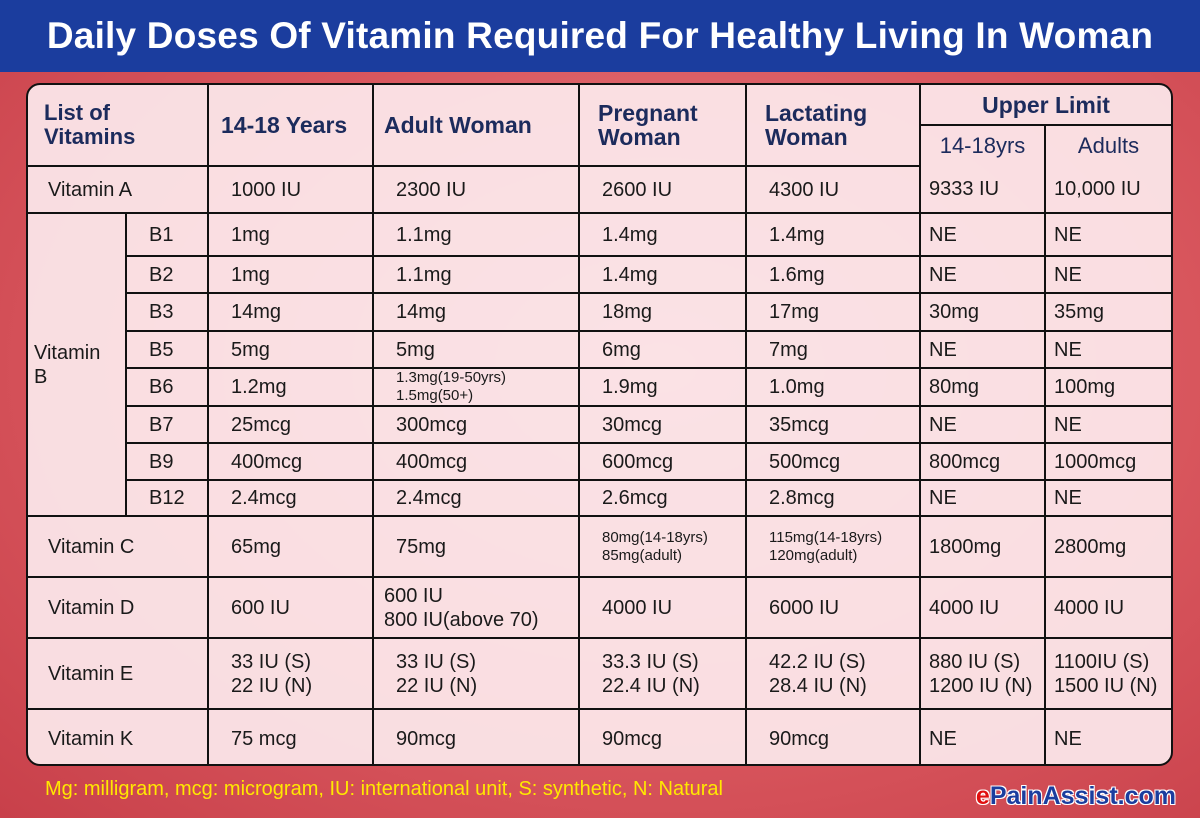 This screenshot has width=1200, height=818. I want to click on value-line: 10,000 IU, so click(1097, 189).